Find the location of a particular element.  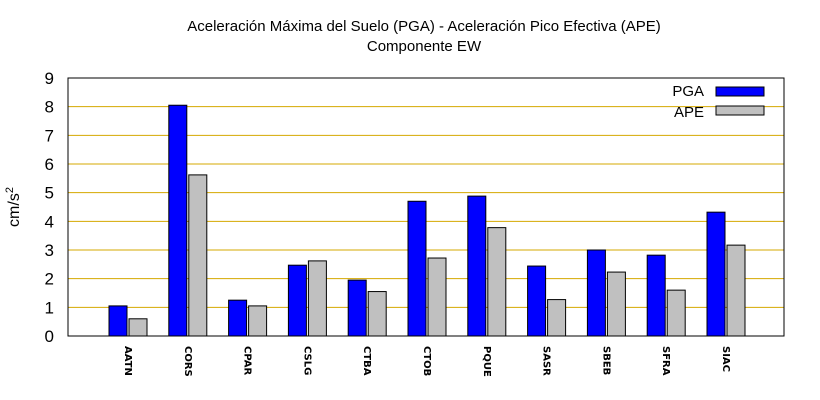

bar-ape-pque is located at coordinates (497, 282).